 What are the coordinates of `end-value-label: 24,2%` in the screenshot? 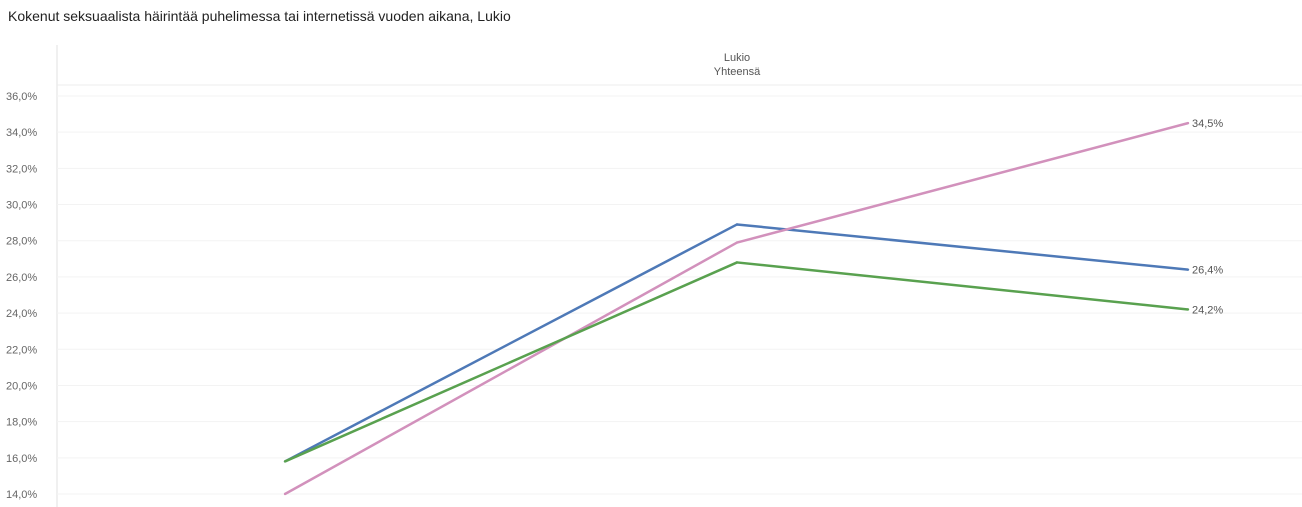 It's located at (1207, 310).